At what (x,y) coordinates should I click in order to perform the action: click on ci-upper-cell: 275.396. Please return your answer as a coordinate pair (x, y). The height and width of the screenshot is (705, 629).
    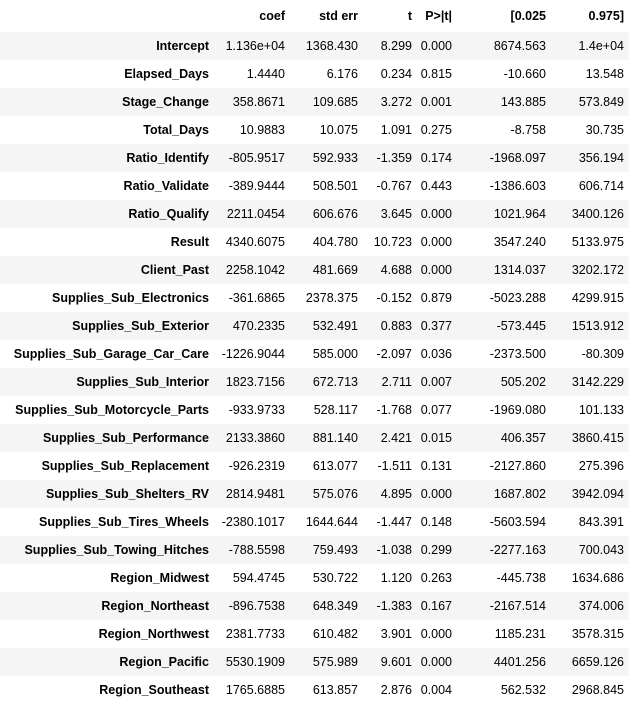
    Looking at the image, I should click on (601, 466).